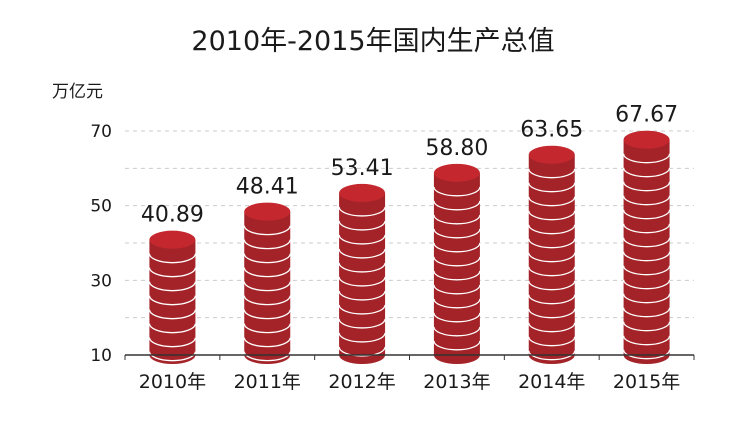 This screenshot has width=746, height=424. Describe the element at coordinates (101, 356) in the screenshot. I see `y-tick-label: 10` at that location.